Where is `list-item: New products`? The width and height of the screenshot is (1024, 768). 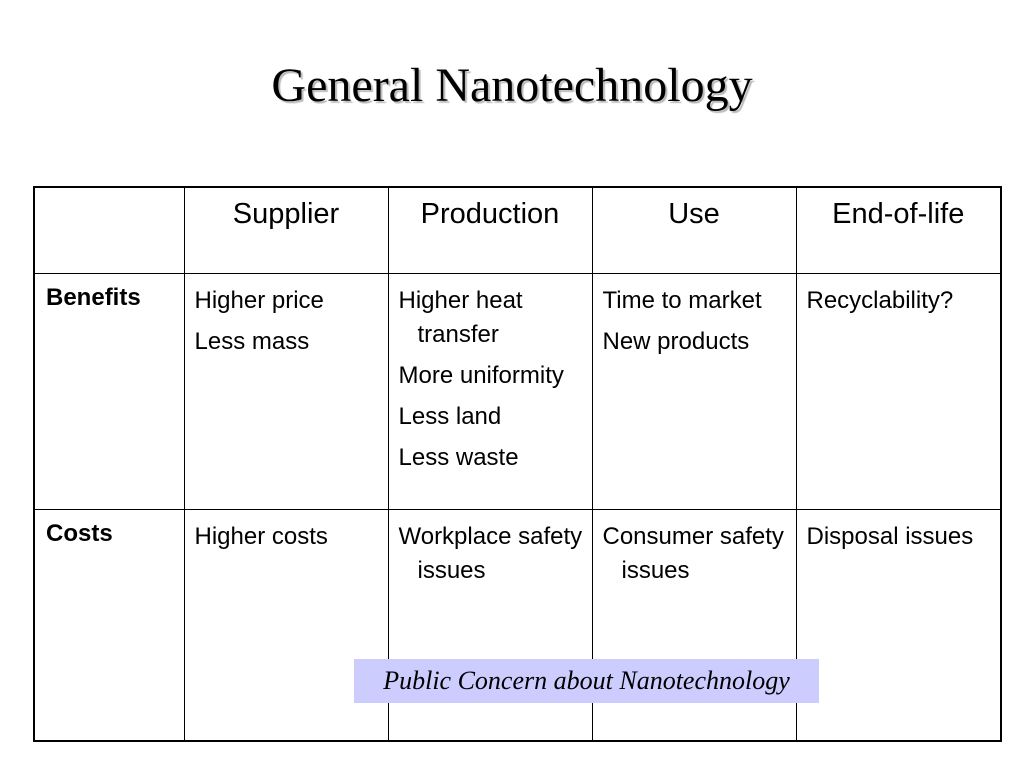 list-item: New products is located at coordinates (676, 341).